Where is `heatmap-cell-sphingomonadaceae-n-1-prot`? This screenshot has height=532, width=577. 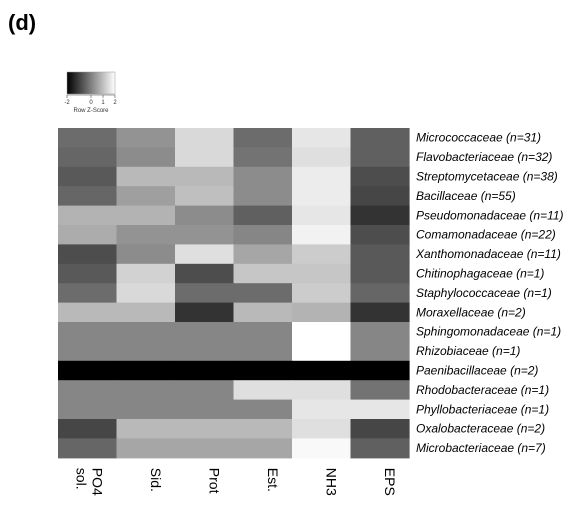
heatmap-cell-sphingomonadaceae-n-1-prot is located at coordinates (205, 332).